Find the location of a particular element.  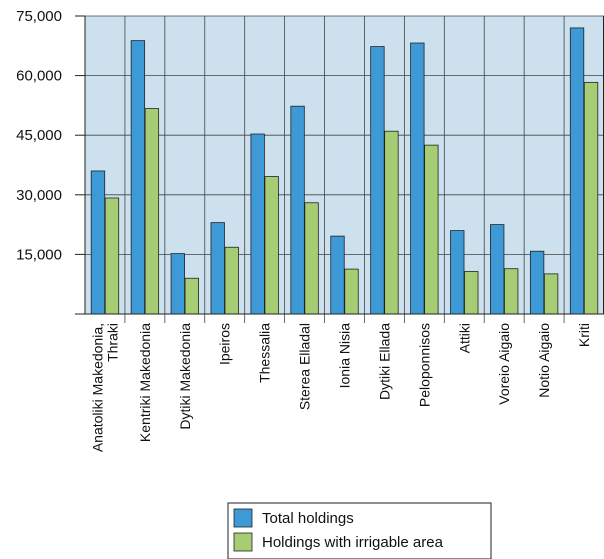

category-label-4: Thessalia is located at coordinates (265, 353).